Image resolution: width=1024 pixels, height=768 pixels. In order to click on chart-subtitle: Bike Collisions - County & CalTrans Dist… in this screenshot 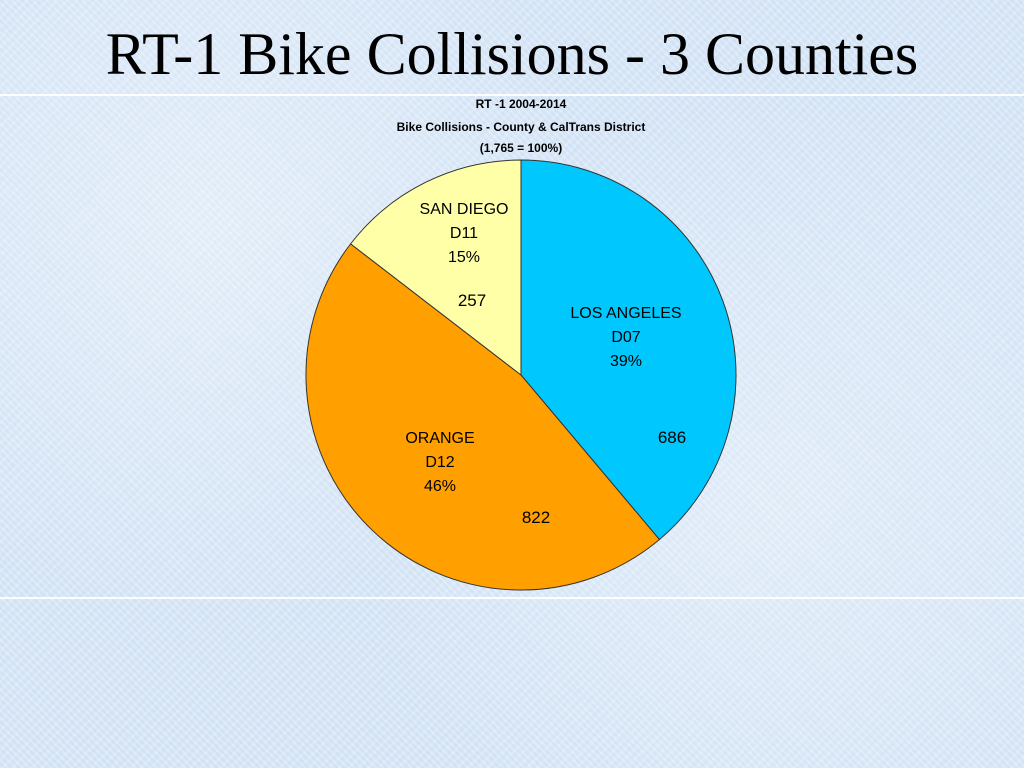, I will do `click(521, 127)`.